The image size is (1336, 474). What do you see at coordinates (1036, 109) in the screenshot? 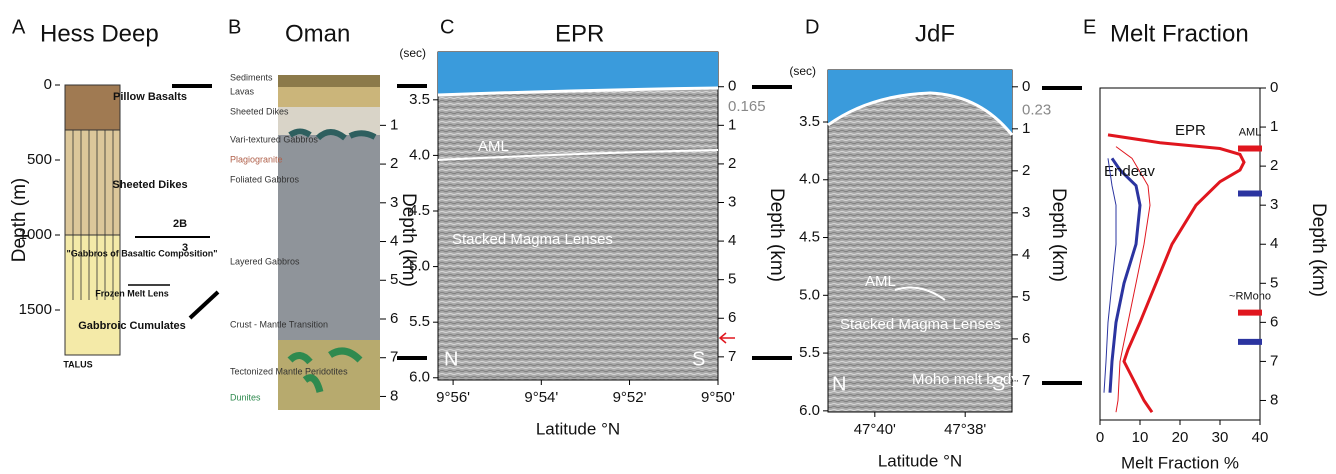
I see `seafloor-label: 0.23` at bounding box center [1036, 109].